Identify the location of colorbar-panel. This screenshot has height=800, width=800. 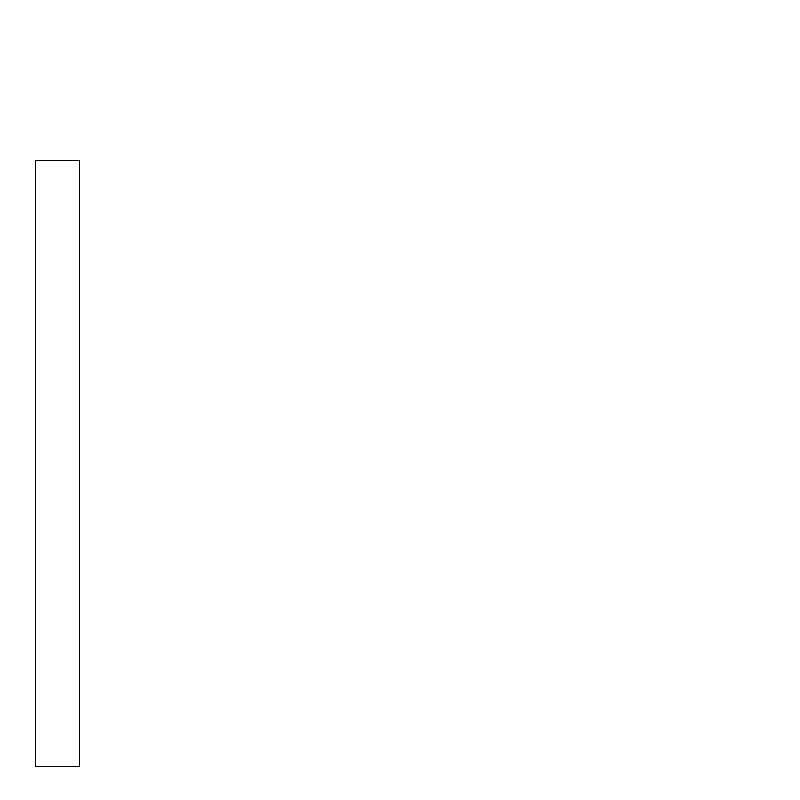
(57, 451).